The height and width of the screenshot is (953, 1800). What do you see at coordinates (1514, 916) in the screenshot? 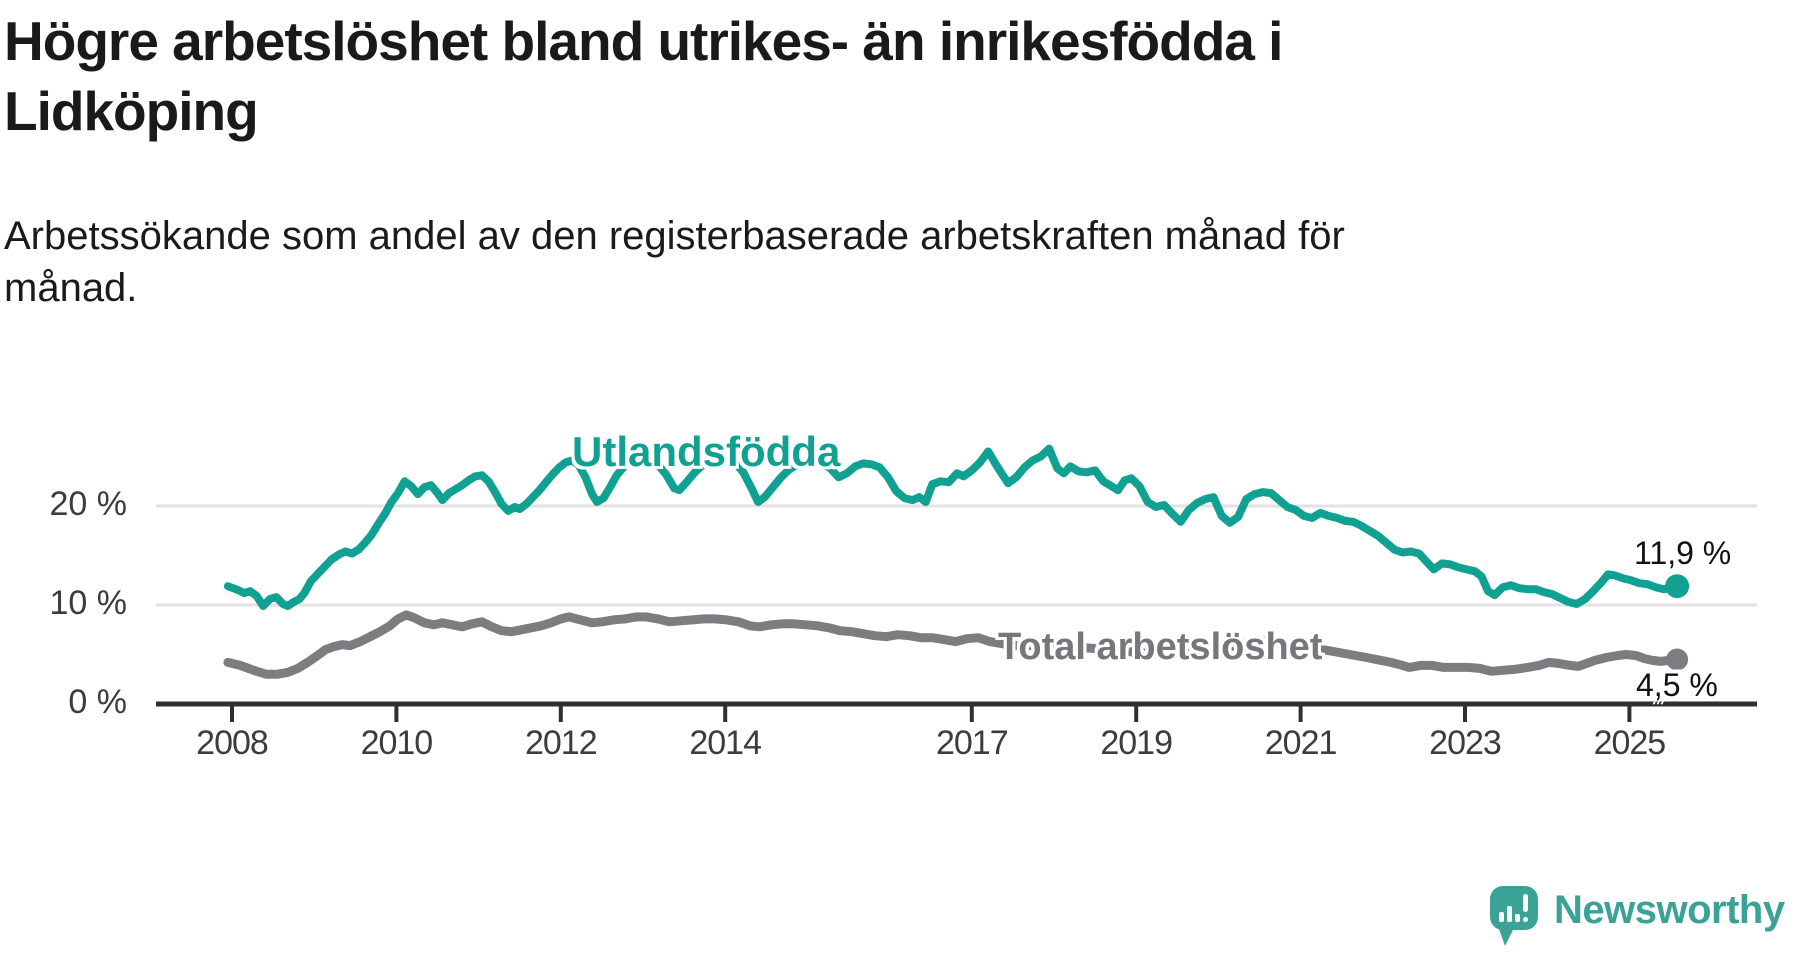
I see `newsworthy-logo-icon` at bounding box center [1514, 916].